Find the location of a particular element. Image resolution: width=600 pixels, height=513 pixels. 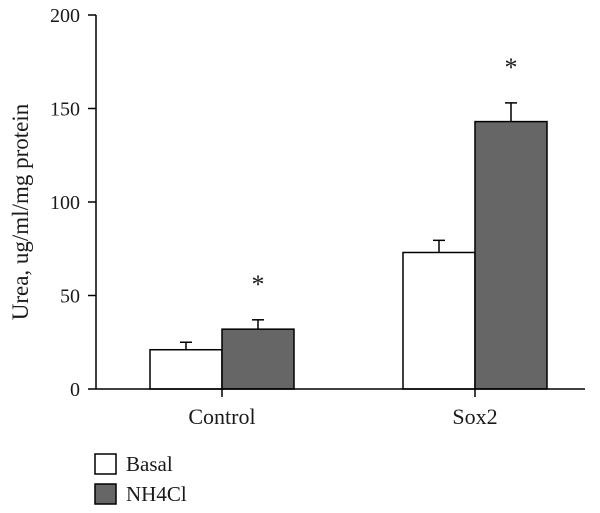

x-tick-label-control: Control is located at coordinates (221, 416).